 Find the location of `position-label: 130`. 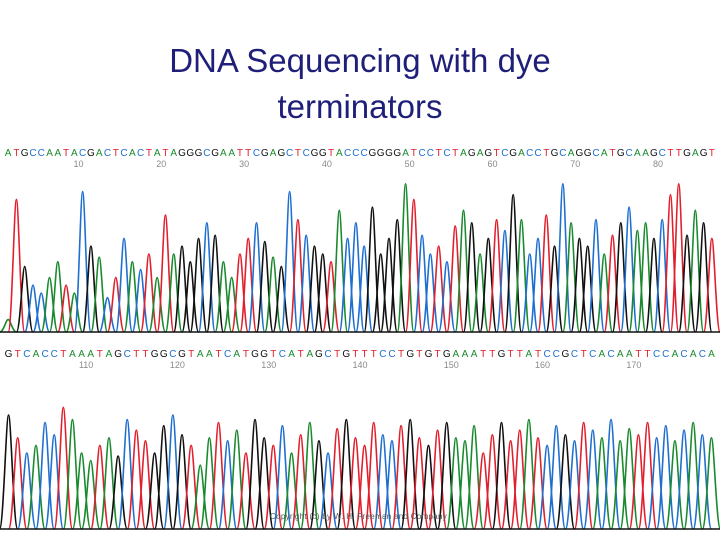

position-label: 130 is located at coordinates (268, 365).